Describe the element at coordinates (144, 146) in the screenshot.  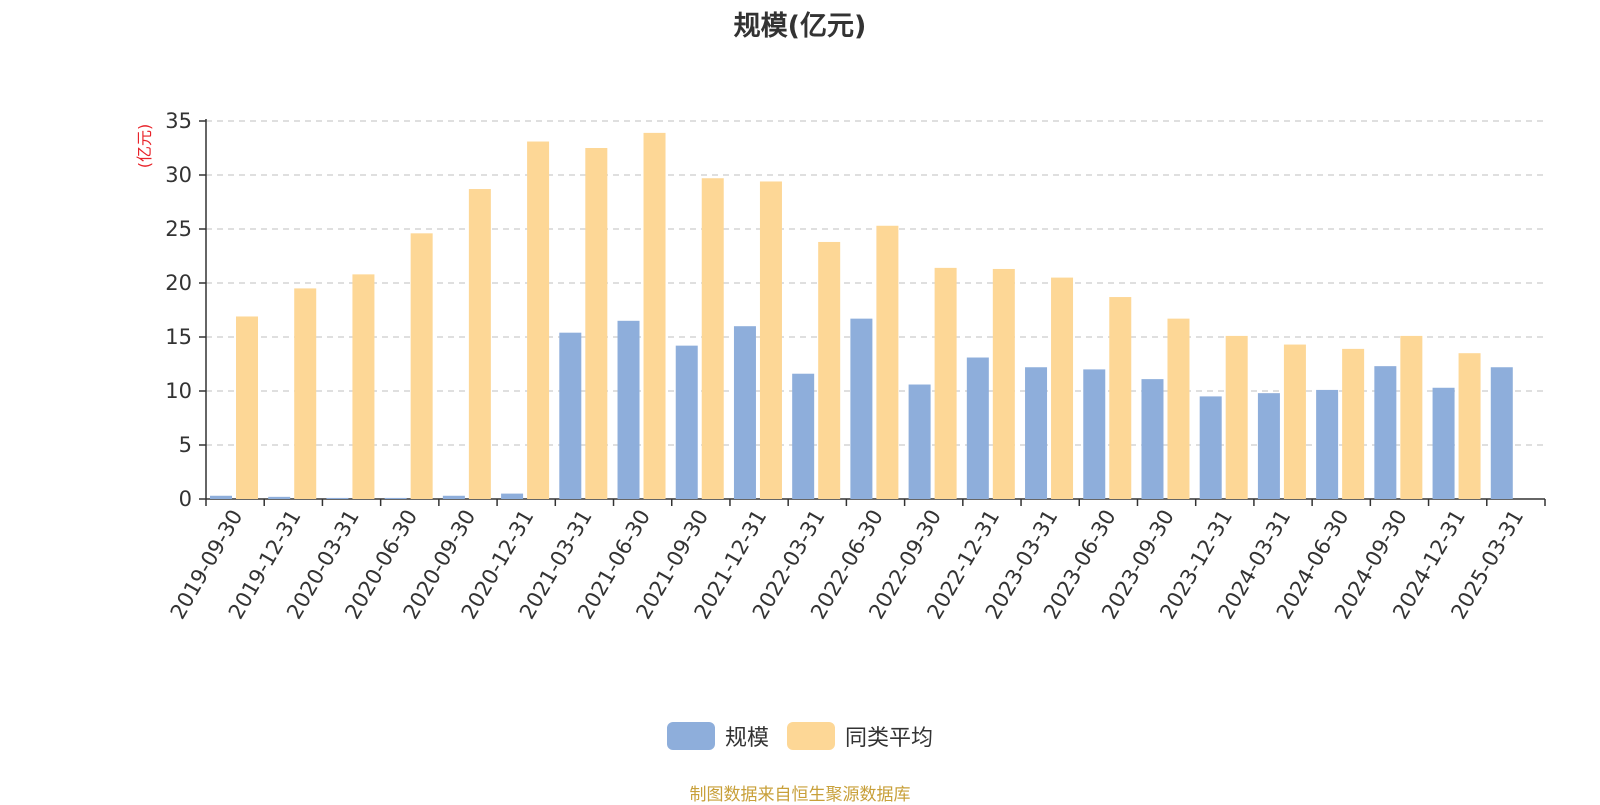
I see `y-axis-label: (亿元)` at that location.